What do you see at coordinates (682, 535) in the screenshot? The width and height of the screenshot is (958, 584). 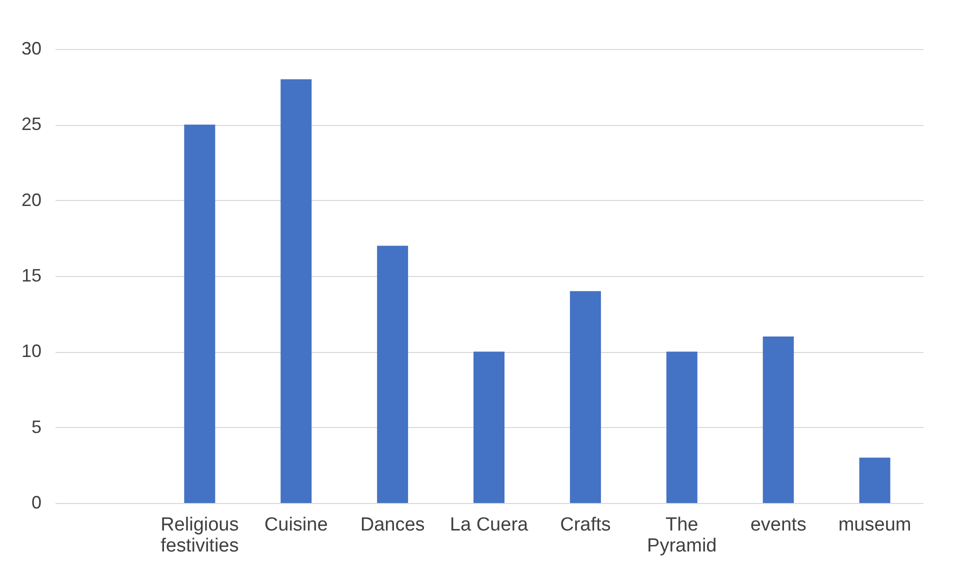 I see `x-tick-label: The Pyramid` at bounding box center [682, 535].